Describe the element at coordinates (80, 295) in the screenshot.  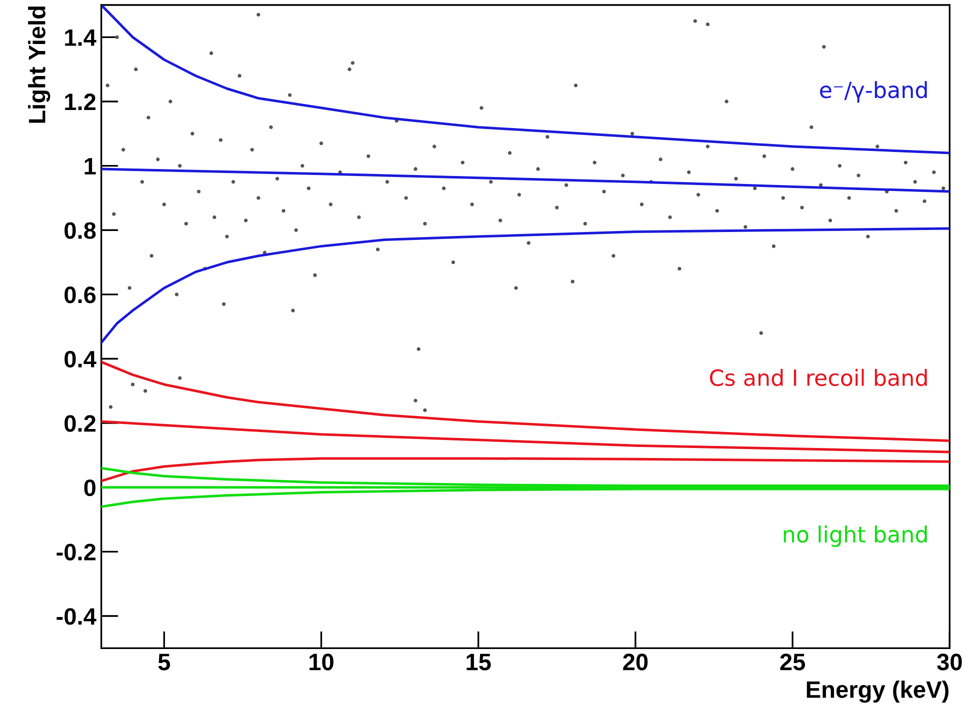
I see `y-tick-label: 0.6` at that location.